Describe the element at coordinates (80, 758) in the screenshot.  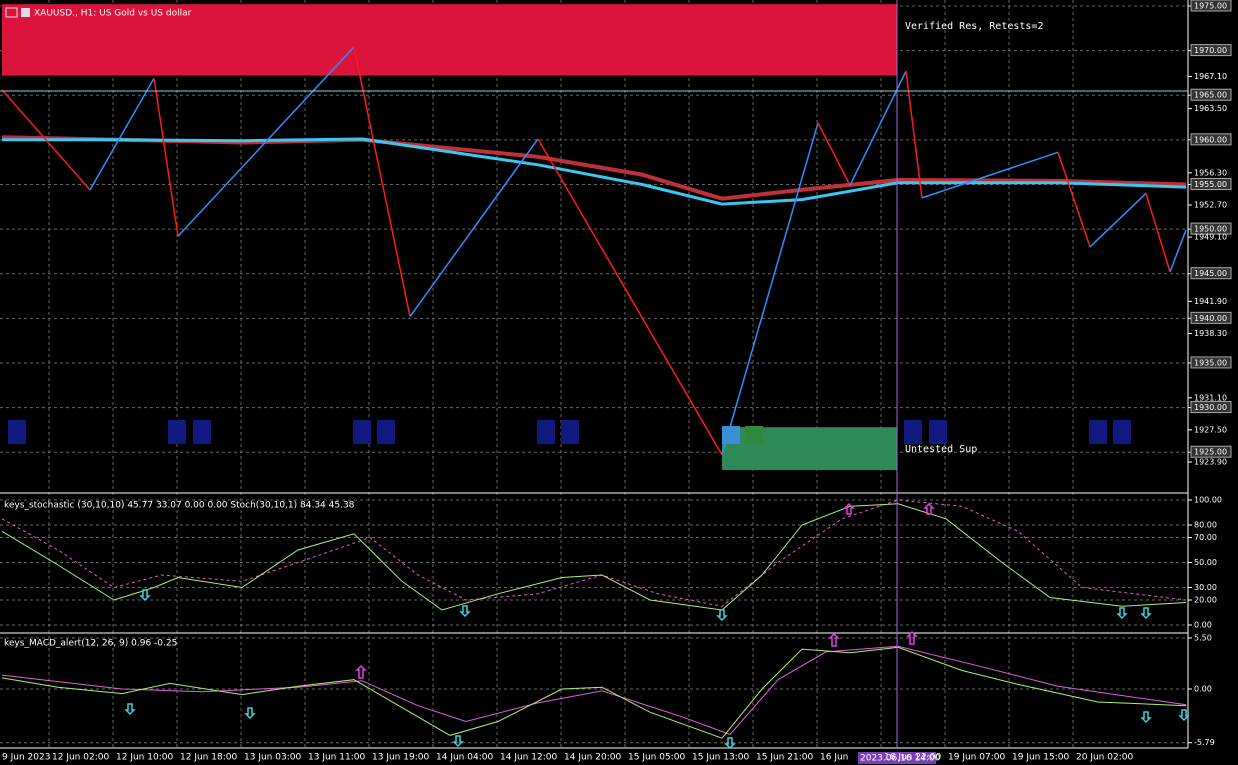
I see `time-label: 12 Jun 02:00` at that location.